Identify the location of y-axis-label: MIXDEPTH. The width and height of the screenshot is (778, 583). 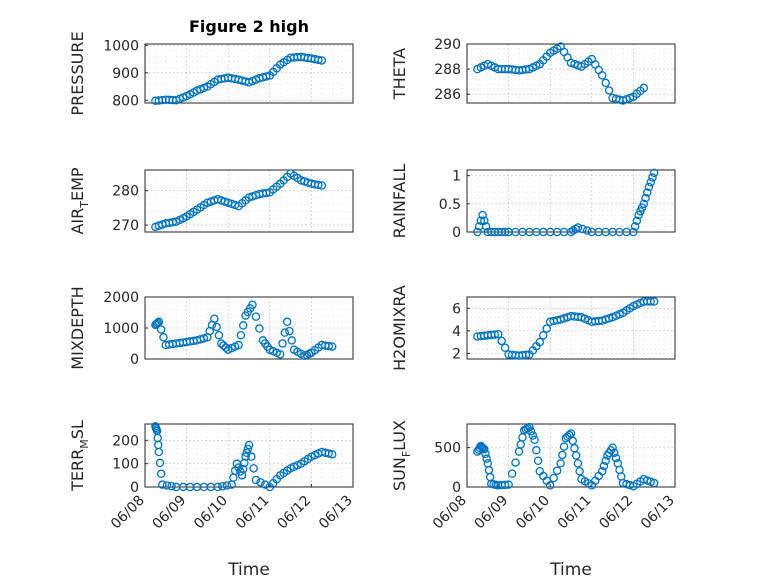
(77, 327).